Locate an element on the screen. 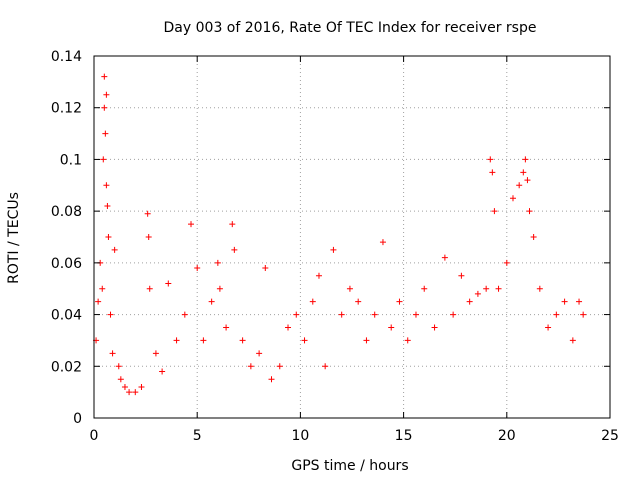  x-tick-label: 25 is located at coordinates (610, 436).